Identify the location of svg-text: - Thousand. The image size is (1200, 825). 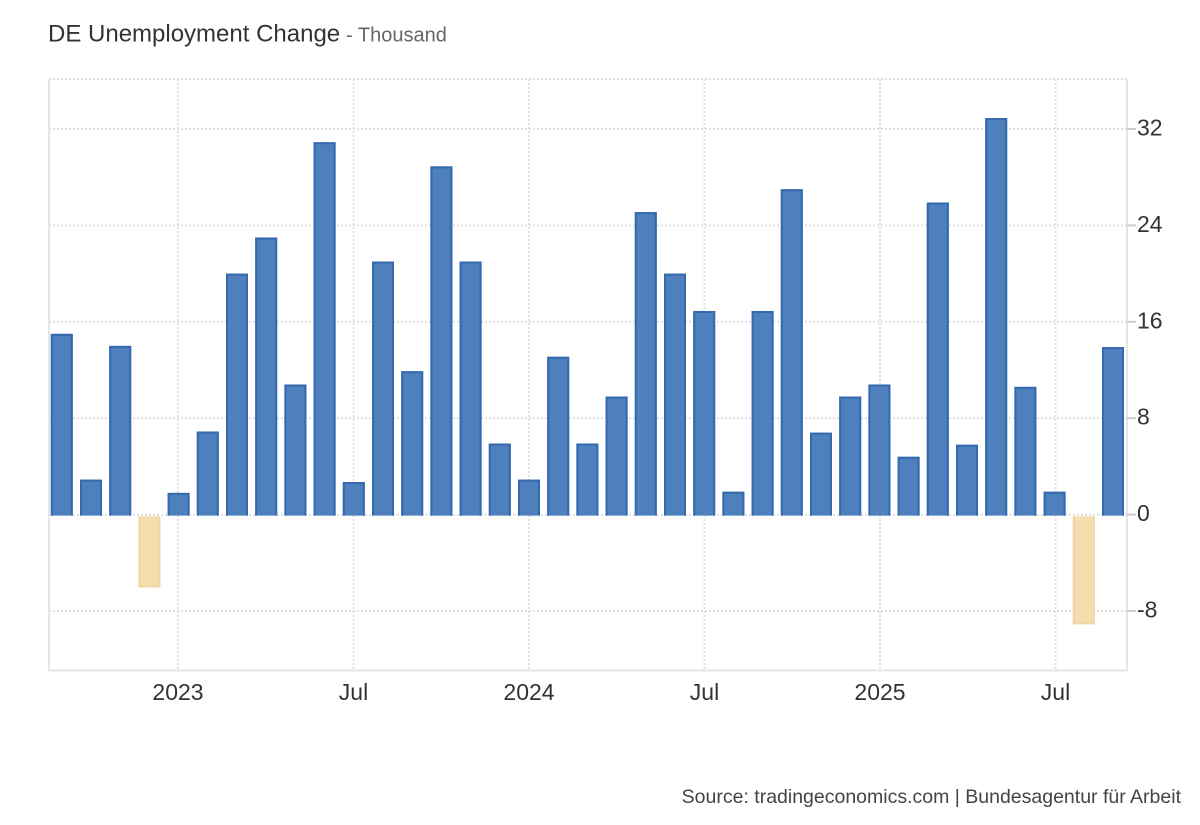
(396, 36).